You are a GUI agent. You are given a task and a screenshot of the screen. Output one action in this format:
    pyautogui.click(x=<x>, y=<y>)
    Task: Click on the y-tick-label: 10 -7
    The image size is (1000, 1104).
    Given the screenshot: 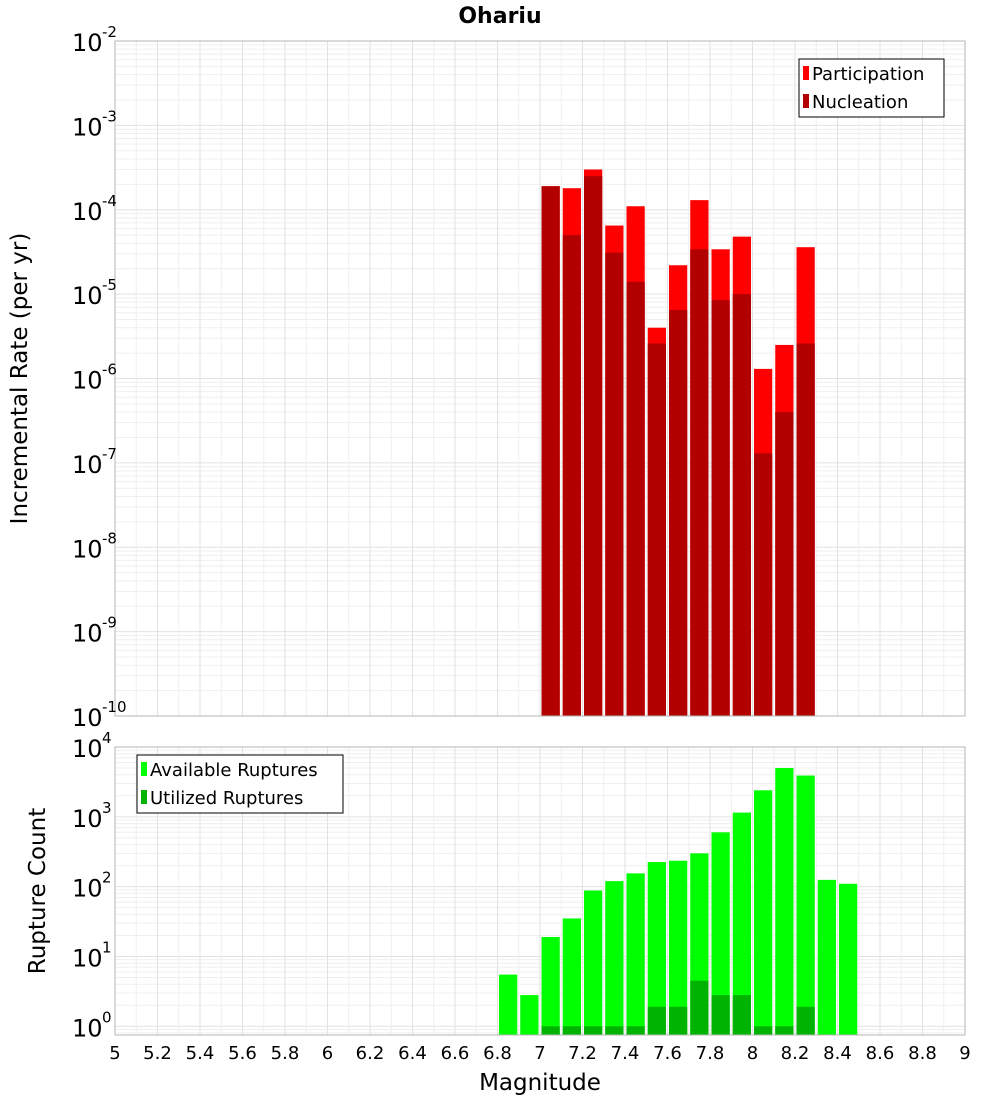 What is the action you would take?
    pyautogui.click(x=94, y=462)
    